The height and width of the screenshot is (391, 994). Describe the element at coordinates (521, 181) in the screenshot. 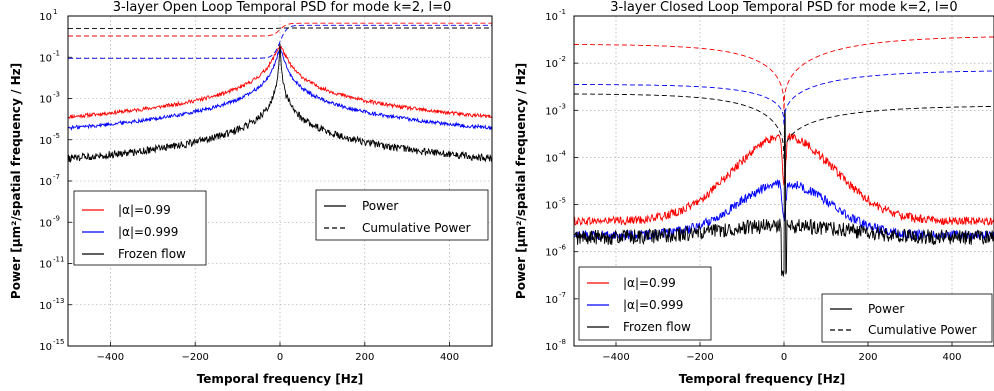

I see `closed-loop-y-label: Power [µm²/spatial frequency / Hz]` at that location.